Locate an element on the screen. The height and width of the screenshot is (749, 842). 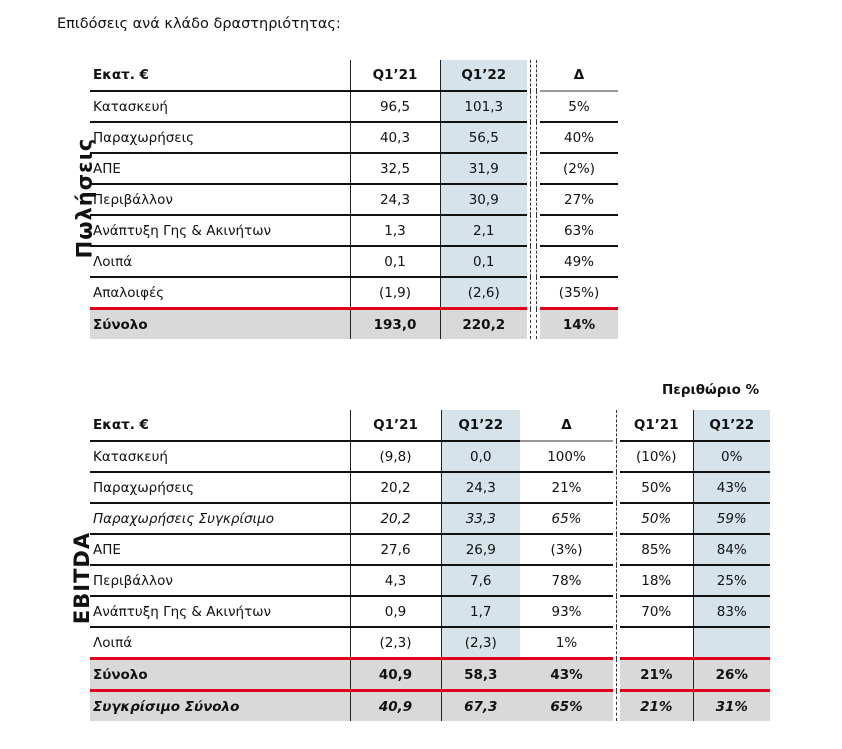
q1-21-cell: 24,3 is located at coordinates (395, 200).